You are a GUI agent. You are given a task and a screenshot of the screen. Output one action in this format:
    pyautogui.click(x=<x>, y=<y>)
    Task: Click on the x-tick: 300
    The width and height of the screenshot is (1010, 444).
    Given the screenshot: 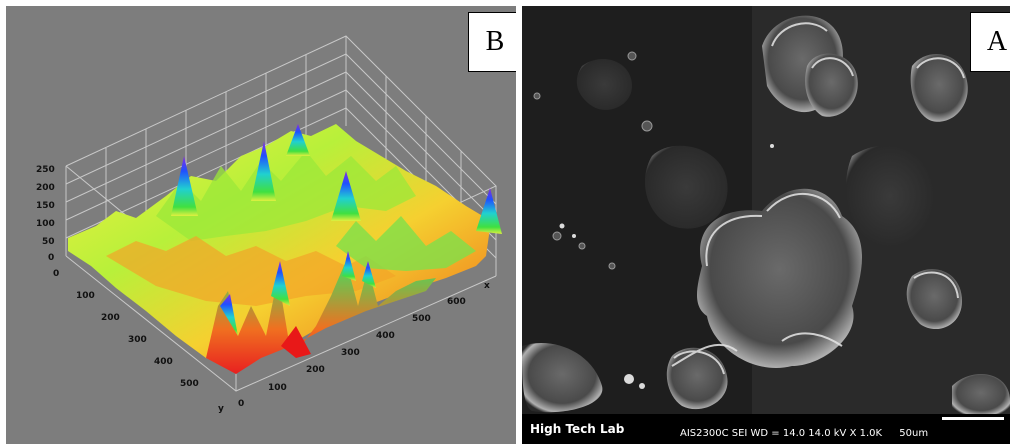 What is the action you would take?
    pyautogui.click(x=350, y=353)
    